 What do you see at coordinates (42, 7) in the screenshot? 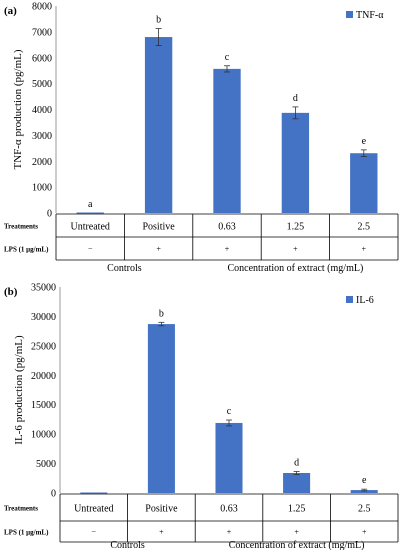
I see `y-tick-label: 8000` at bounding box center [42, 7].